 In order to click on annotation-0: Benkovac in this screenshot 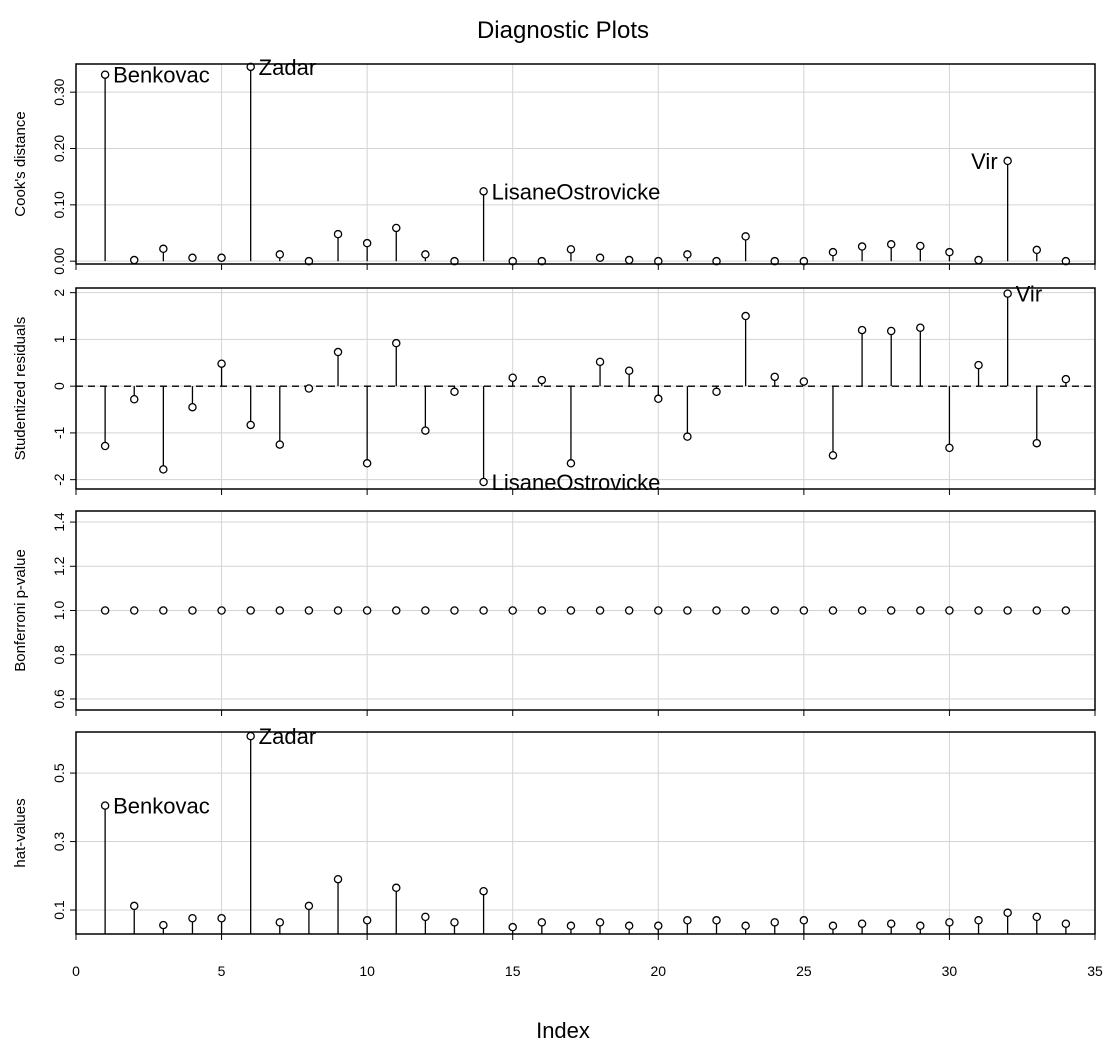, I will do `click(161, 75)`.